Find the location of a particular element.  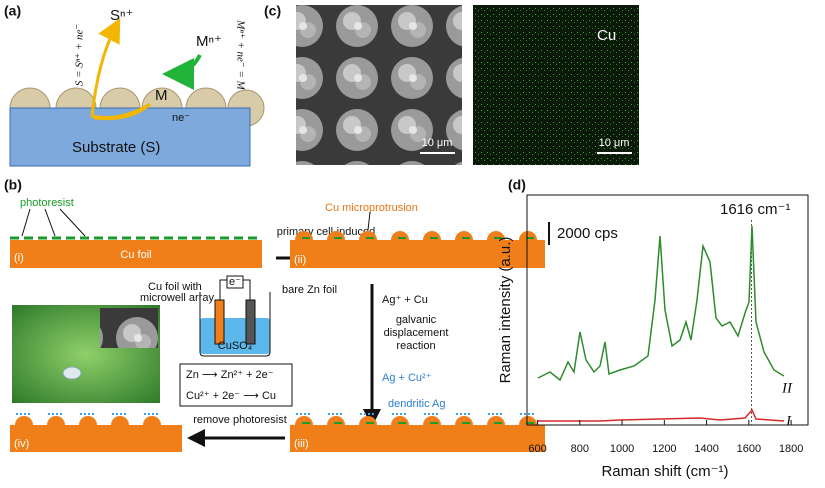

ion-label: Mⁿ⁺ is located at coordinates (209, 41).